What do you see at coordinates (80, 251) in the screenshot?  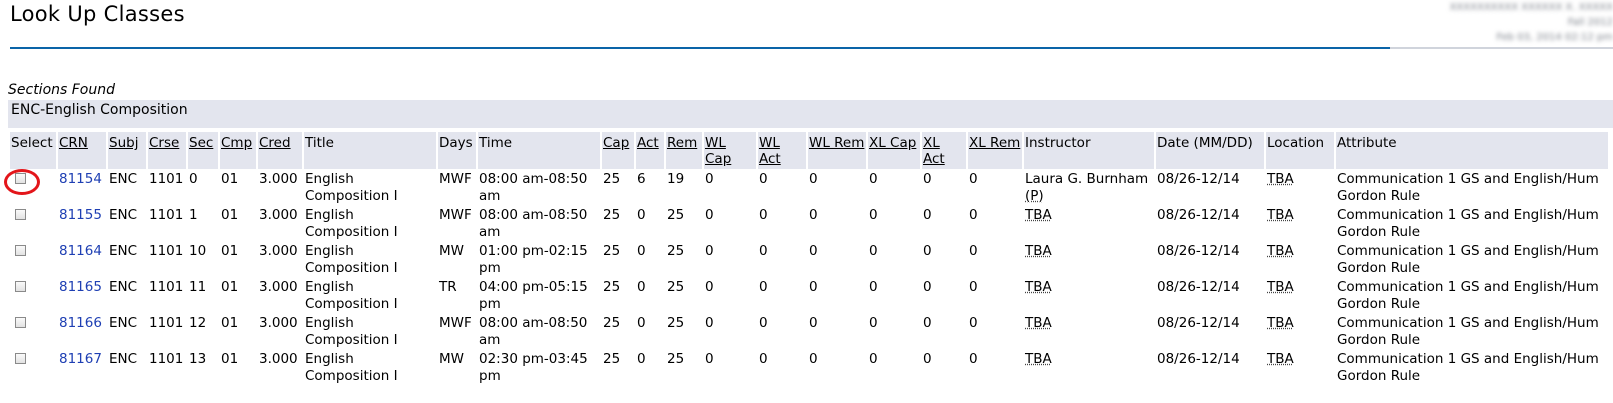 I see `crn-link: 81164` at bounding box center [80, 251].